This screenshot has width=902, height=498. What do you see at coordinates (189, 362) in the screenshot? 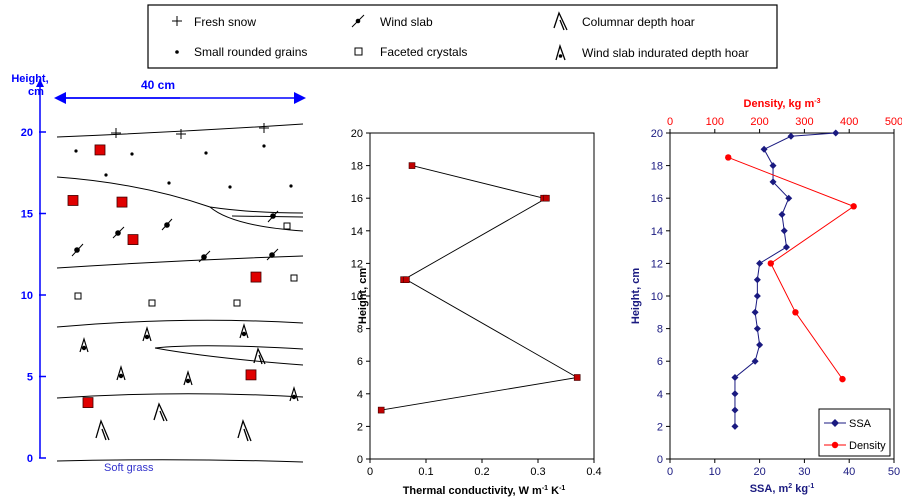
I see `indurated-hoar-symbols` at bounding box center [189, 362].